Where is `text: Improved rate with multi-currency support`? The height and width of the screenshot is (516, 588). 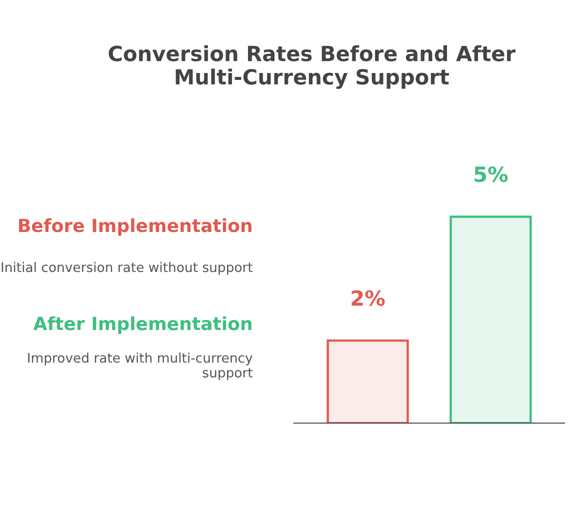
text: Improved rate with multi-currency support is located at coordinates (140, 366).